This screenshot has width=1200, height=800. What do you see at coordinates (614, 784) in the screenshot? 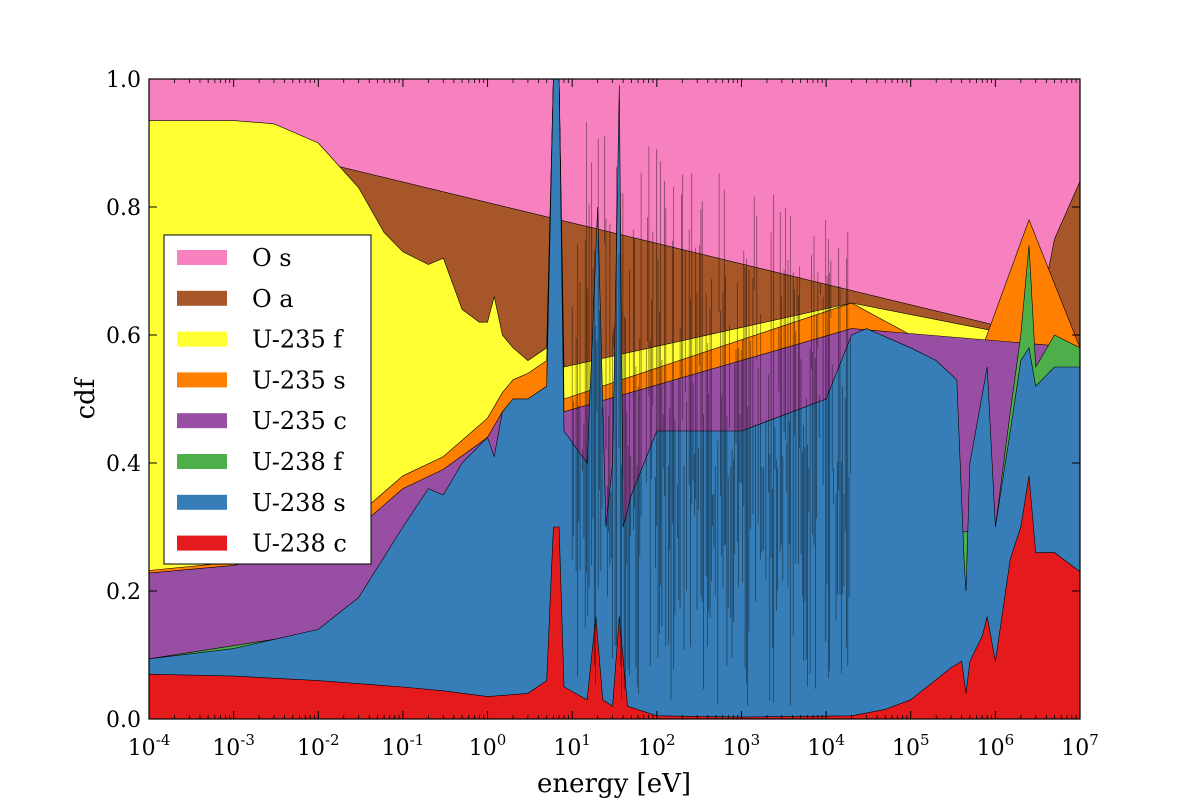
I see `x-axis-label: energy [eV]` at bounding box center [614, 784].